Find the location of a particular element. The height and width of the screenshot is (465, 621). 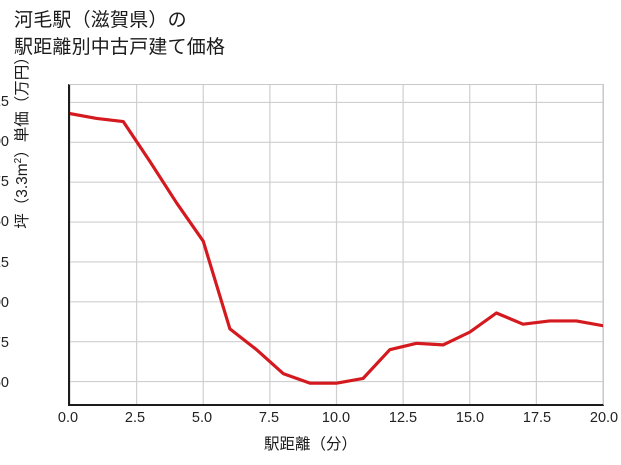

x-tick-label-4: 10.0 is located at coordinates (336, 418).